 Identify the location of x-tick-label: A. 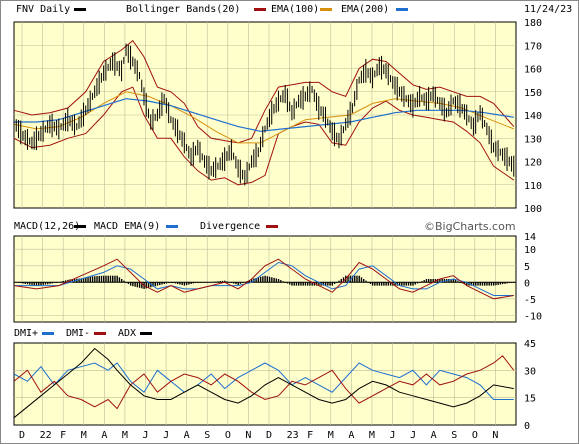
(104, 435).